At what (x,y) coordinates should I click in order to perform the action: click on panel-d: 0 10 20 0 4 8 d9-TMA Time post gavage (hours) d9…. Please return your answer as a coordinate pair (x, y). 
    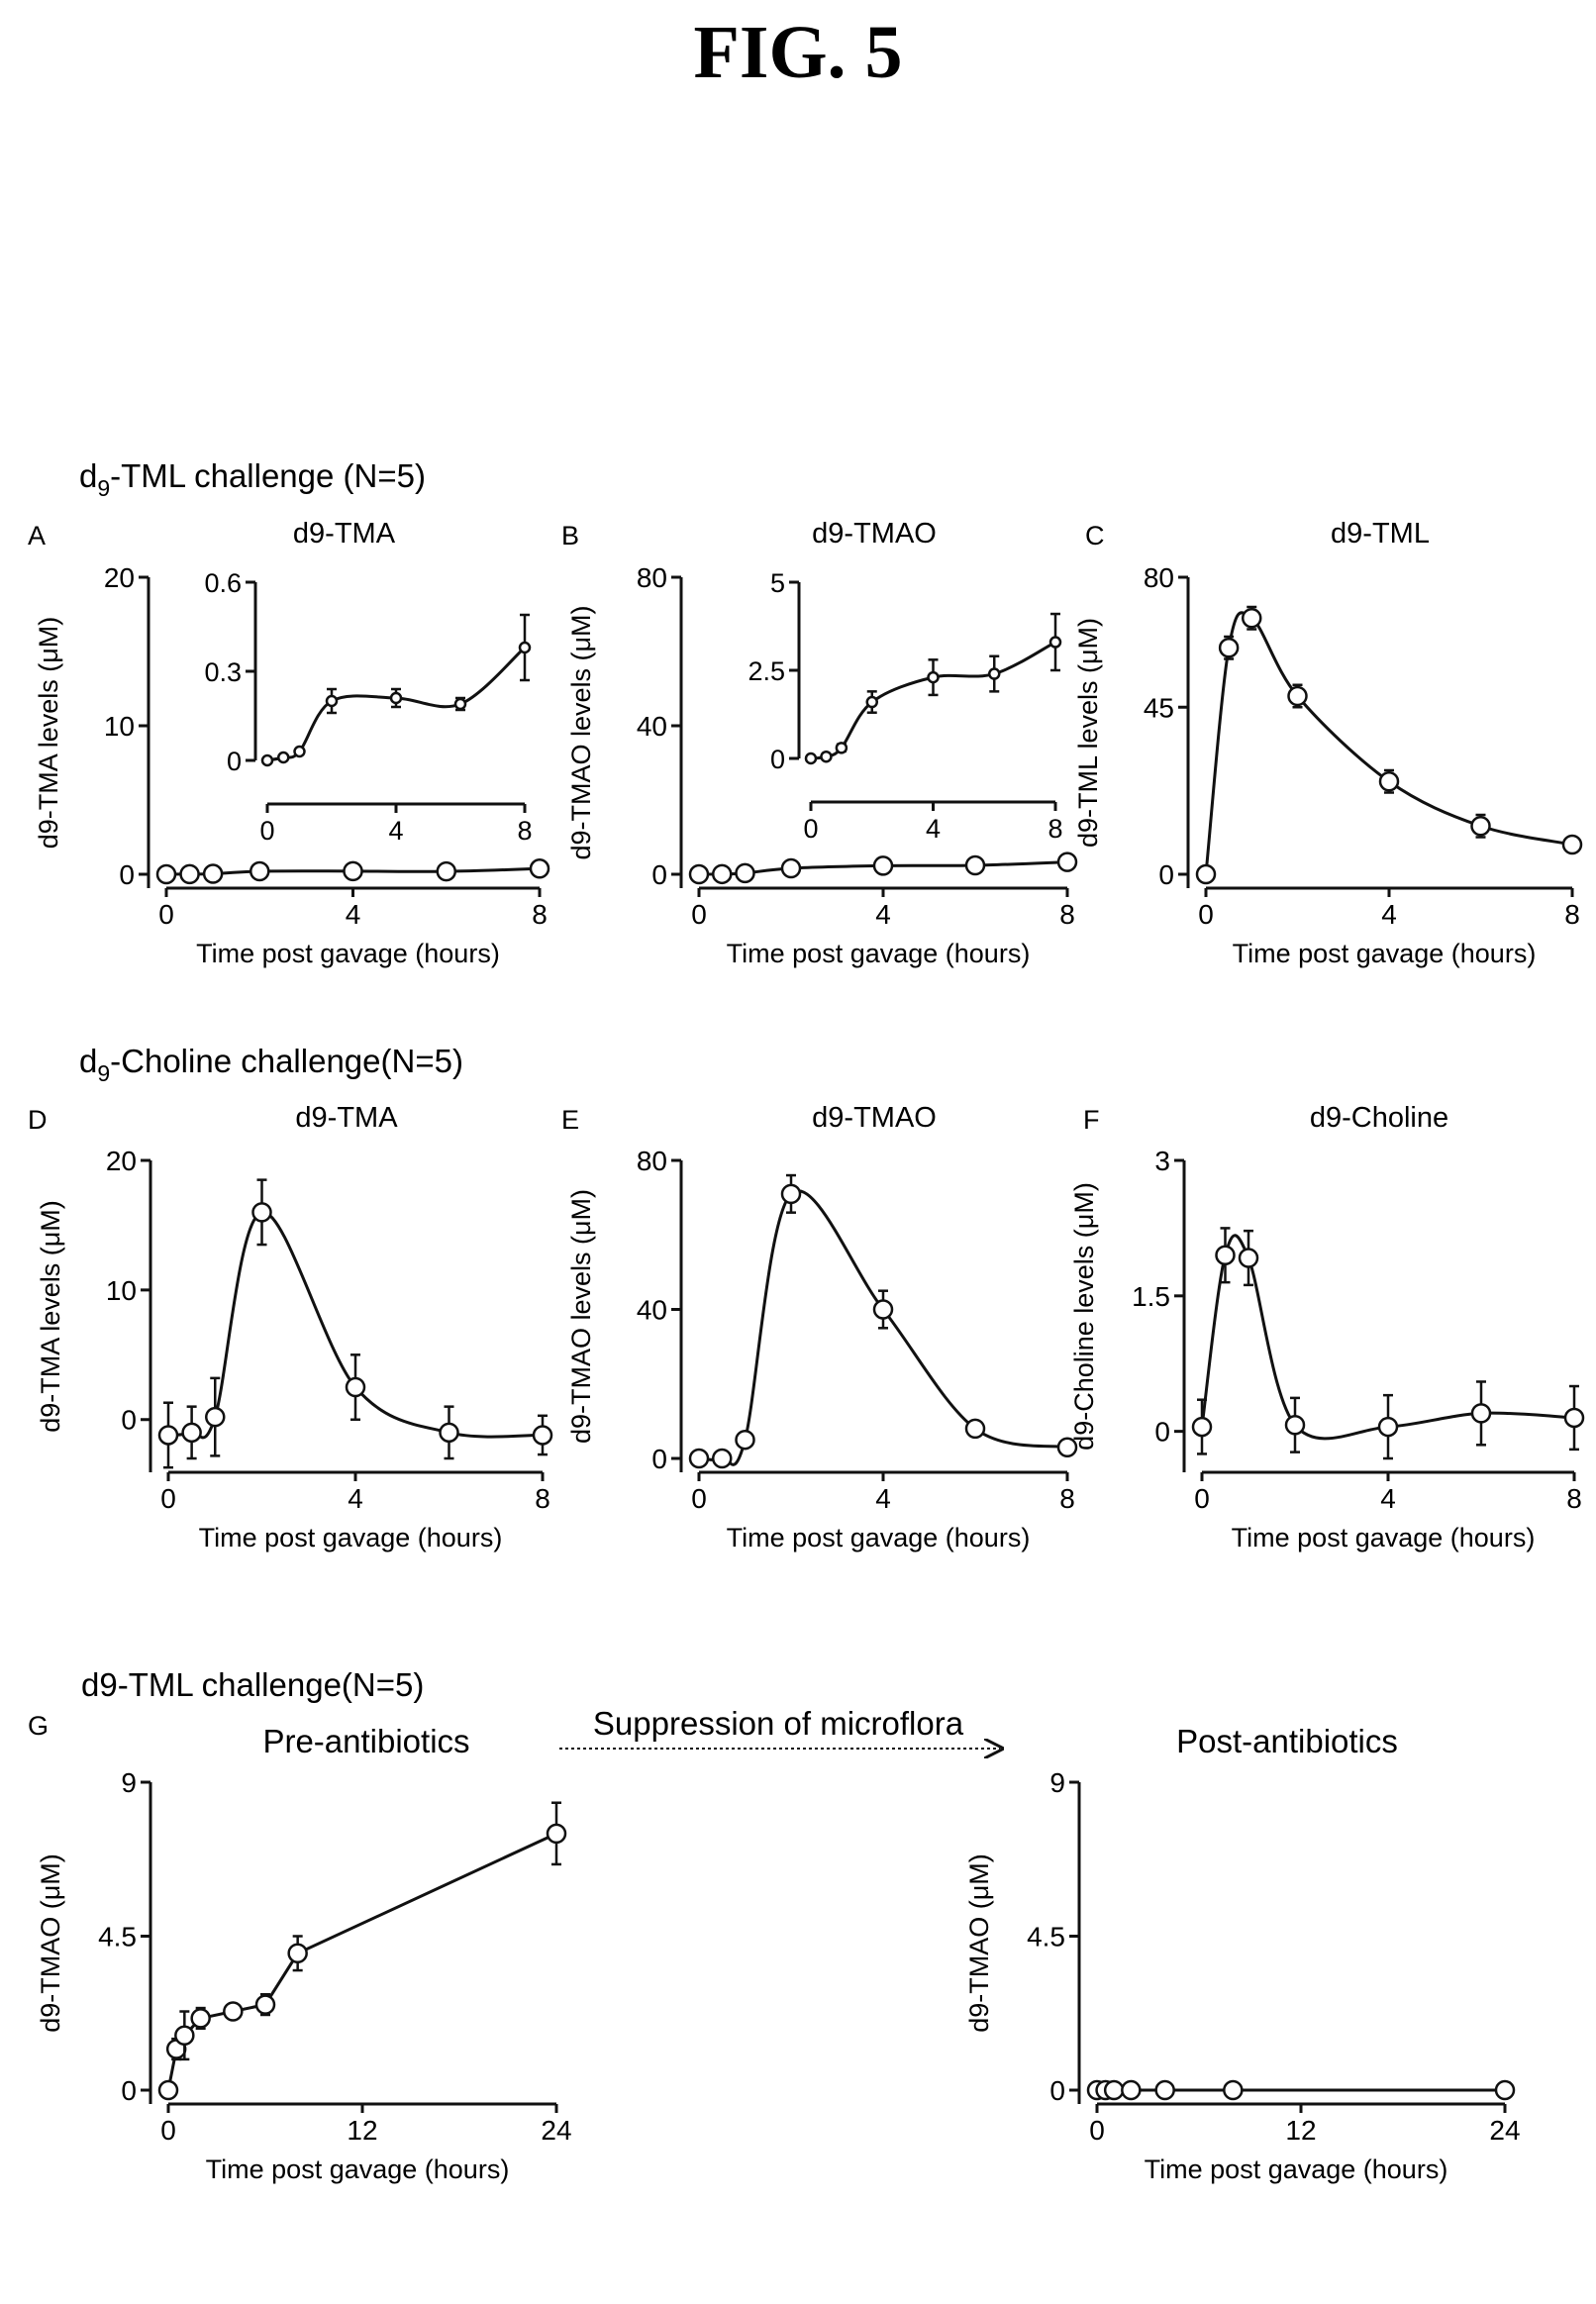
    Looking at the image, I should click on (291, 1327).